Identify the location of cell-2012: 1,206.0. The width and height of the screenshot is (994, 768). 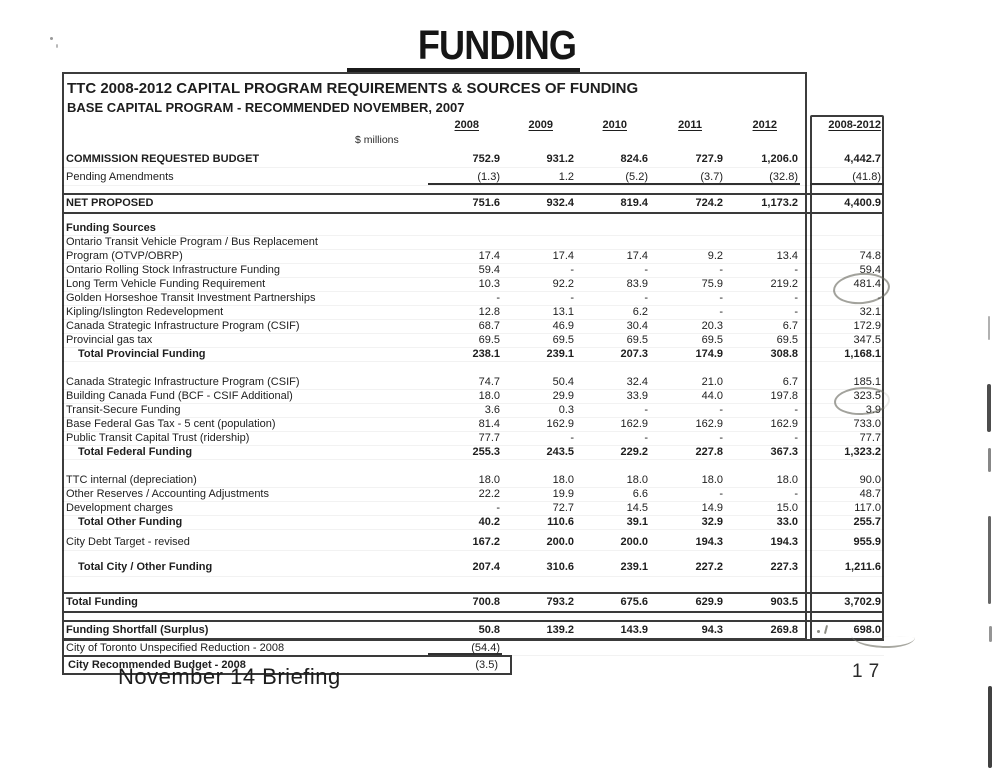
(779, 159).